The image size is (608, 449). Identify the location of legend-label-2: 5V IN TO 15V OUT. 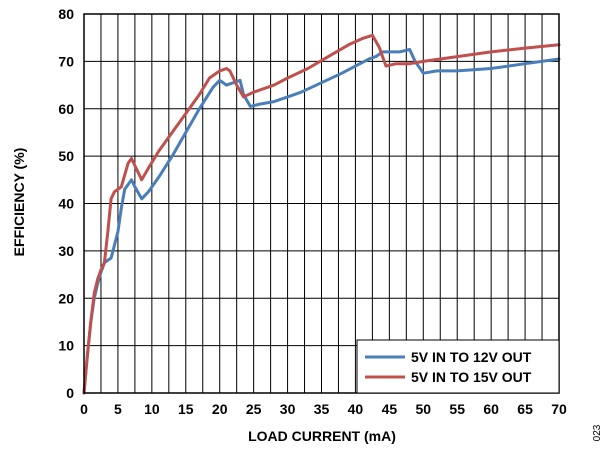
(471, 377).